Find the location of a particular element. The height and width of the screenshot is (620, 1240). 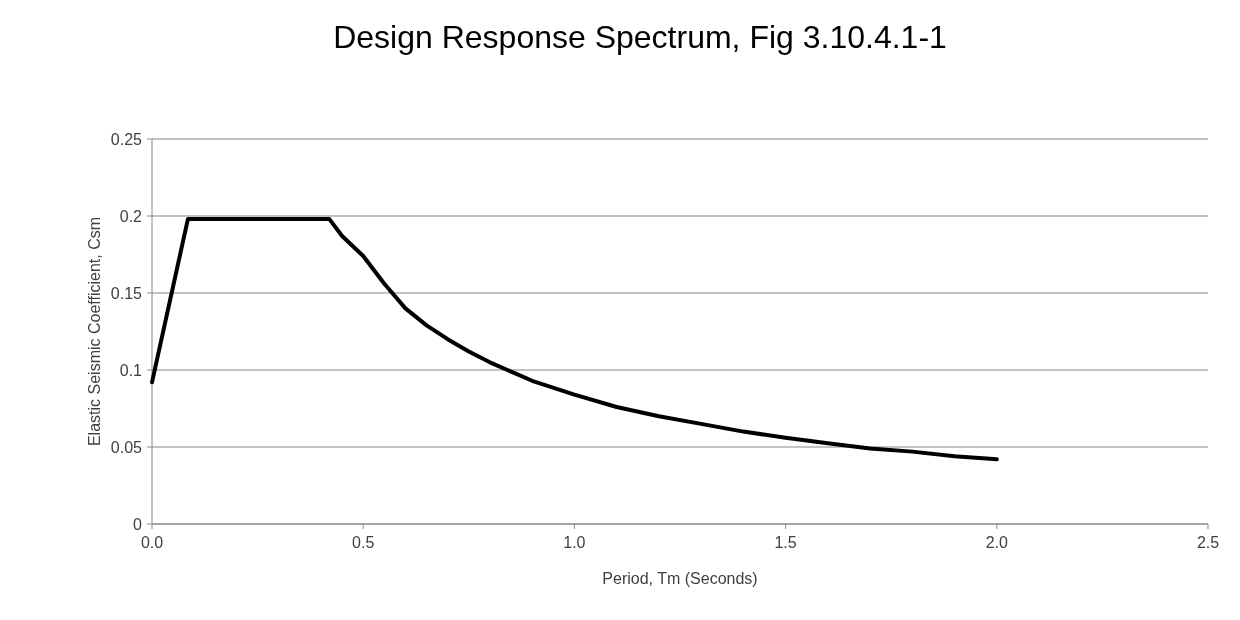

x-tick-label: 0.5 is located at coordinates (363, 542).